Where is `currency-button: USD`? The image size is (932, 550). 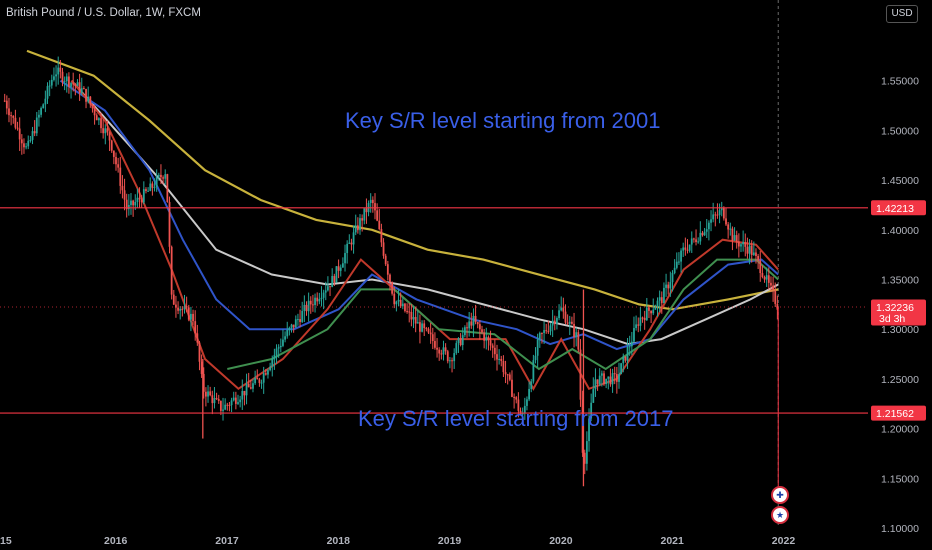
currency-button: USD is located at coordinates (902, 14).